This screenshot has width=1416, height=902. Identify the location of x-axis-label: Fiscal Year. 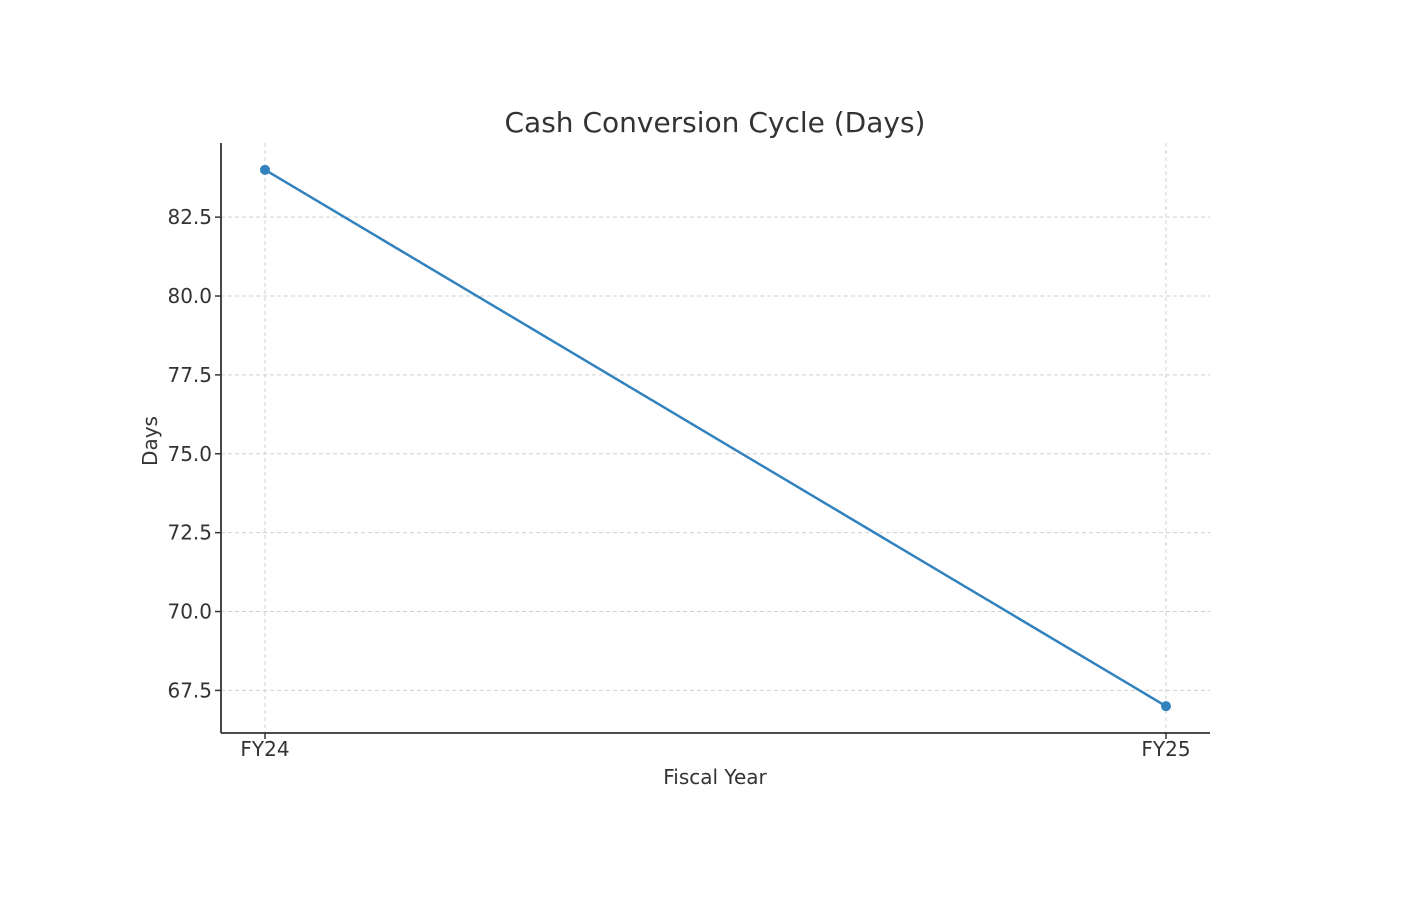
(715, 777).